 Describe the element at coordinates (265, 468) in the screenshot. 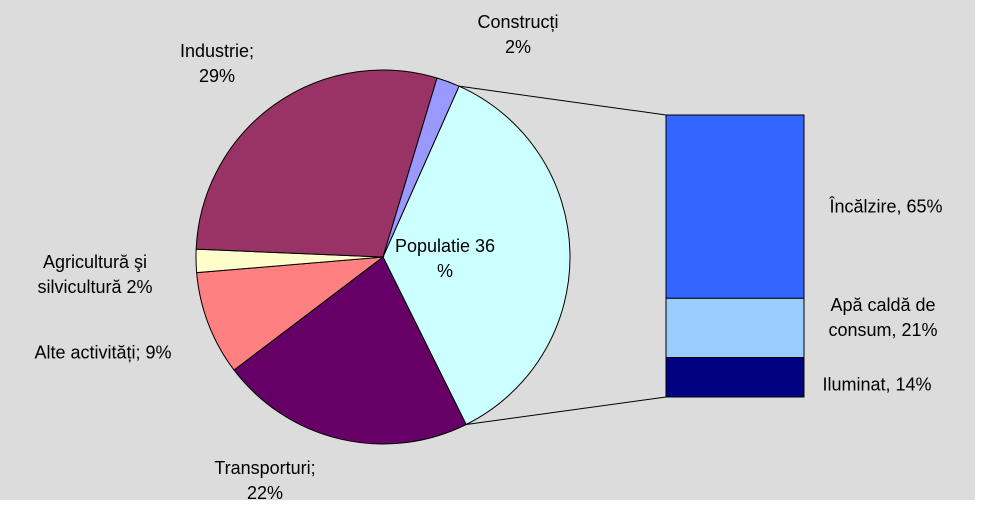

I see `label-name: Transporturi;` at that location.